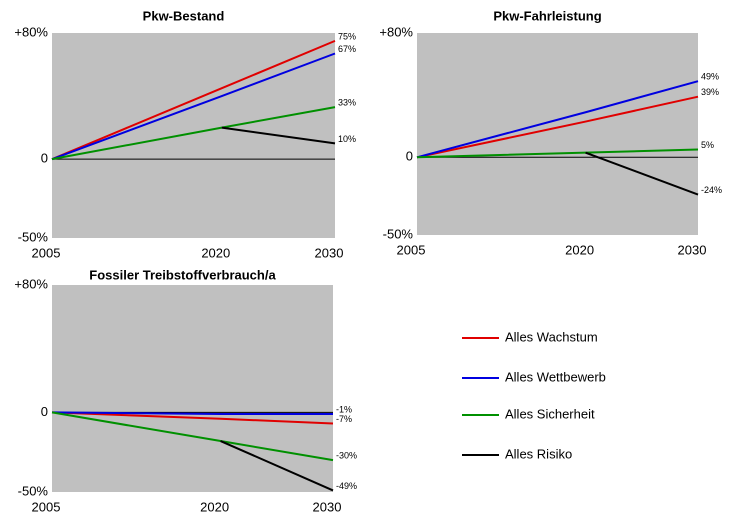  I want to click on value-label: -7%, so click(344, 419).